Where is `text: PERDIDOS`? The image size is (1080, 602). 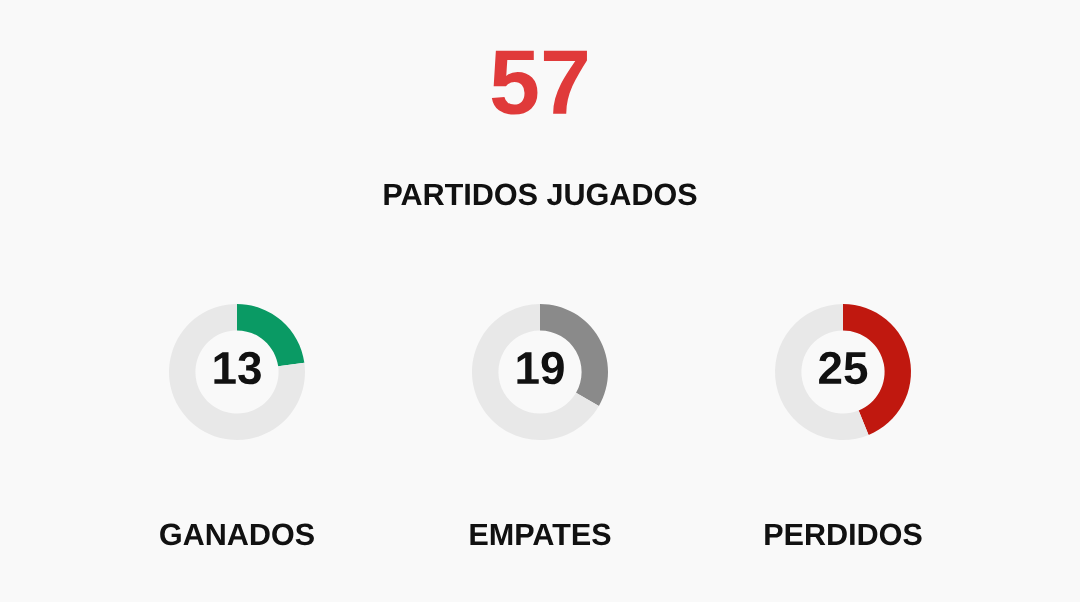 text: PERDIDOS is located at coordinates (843, 534).